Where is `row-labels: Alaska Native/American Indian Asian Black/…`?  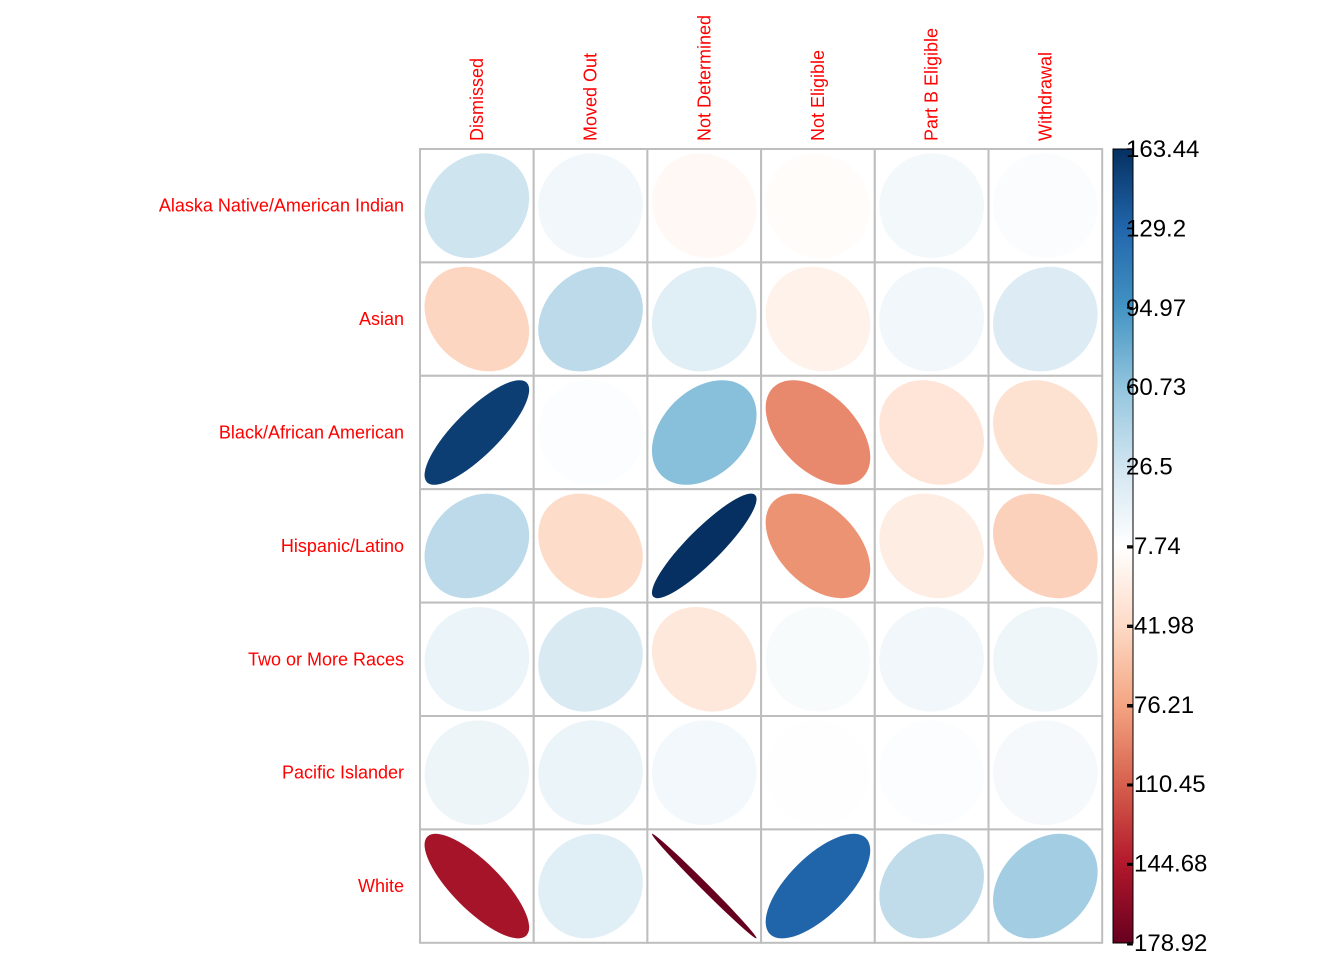 row-labels: Alaska Native/American Indian Asian Black/… is located at coordinates (281, 546).